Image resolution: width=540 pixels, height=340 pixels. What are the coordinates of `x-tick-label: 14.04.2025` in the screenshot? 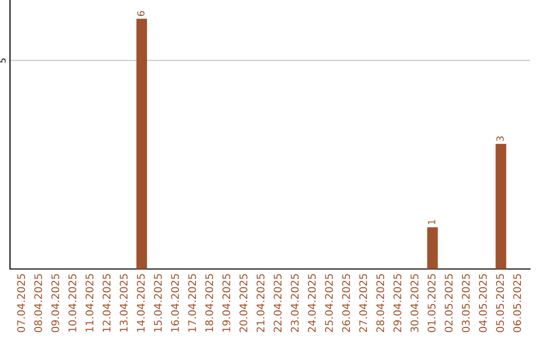 It's located at (140, 303).